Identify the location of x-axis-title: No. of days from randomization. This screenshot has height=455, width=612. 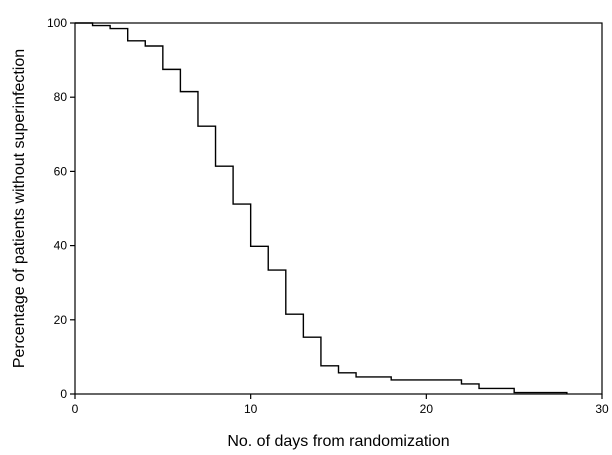
(338, 441).